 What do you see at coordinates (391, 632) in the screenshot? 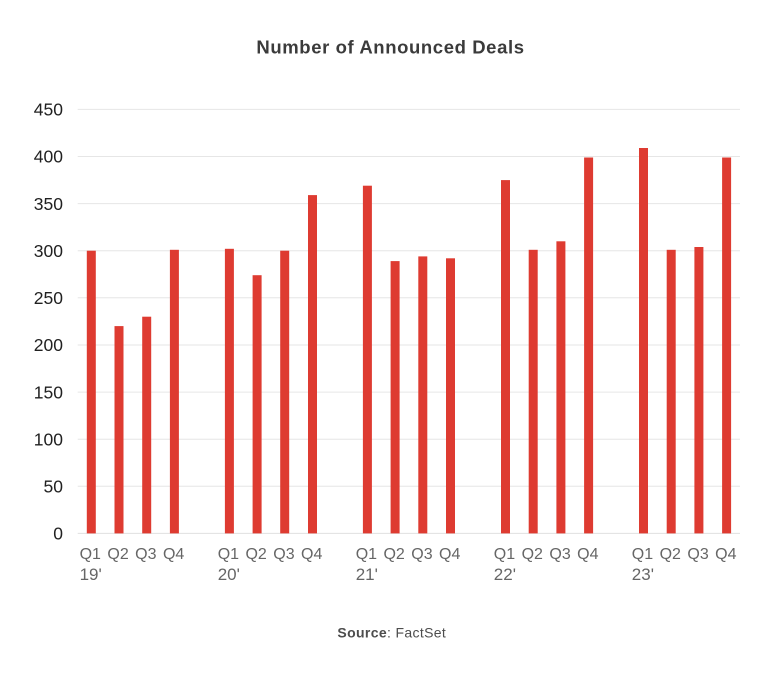
I see `svg-text: Source: FactSet` at bounding box center [391, 632].